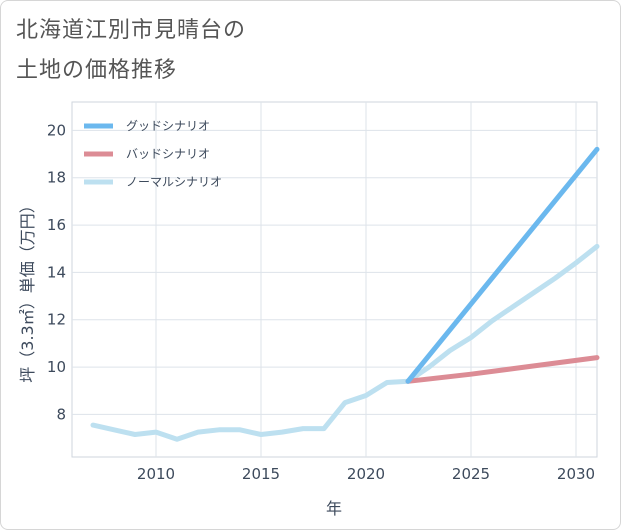 This screenshot has height=530, width=621. What do you see at coordinates (56, 320) in the screenshot?
I see `y-tick-label-12: 12` at bounding box center [56, 320].